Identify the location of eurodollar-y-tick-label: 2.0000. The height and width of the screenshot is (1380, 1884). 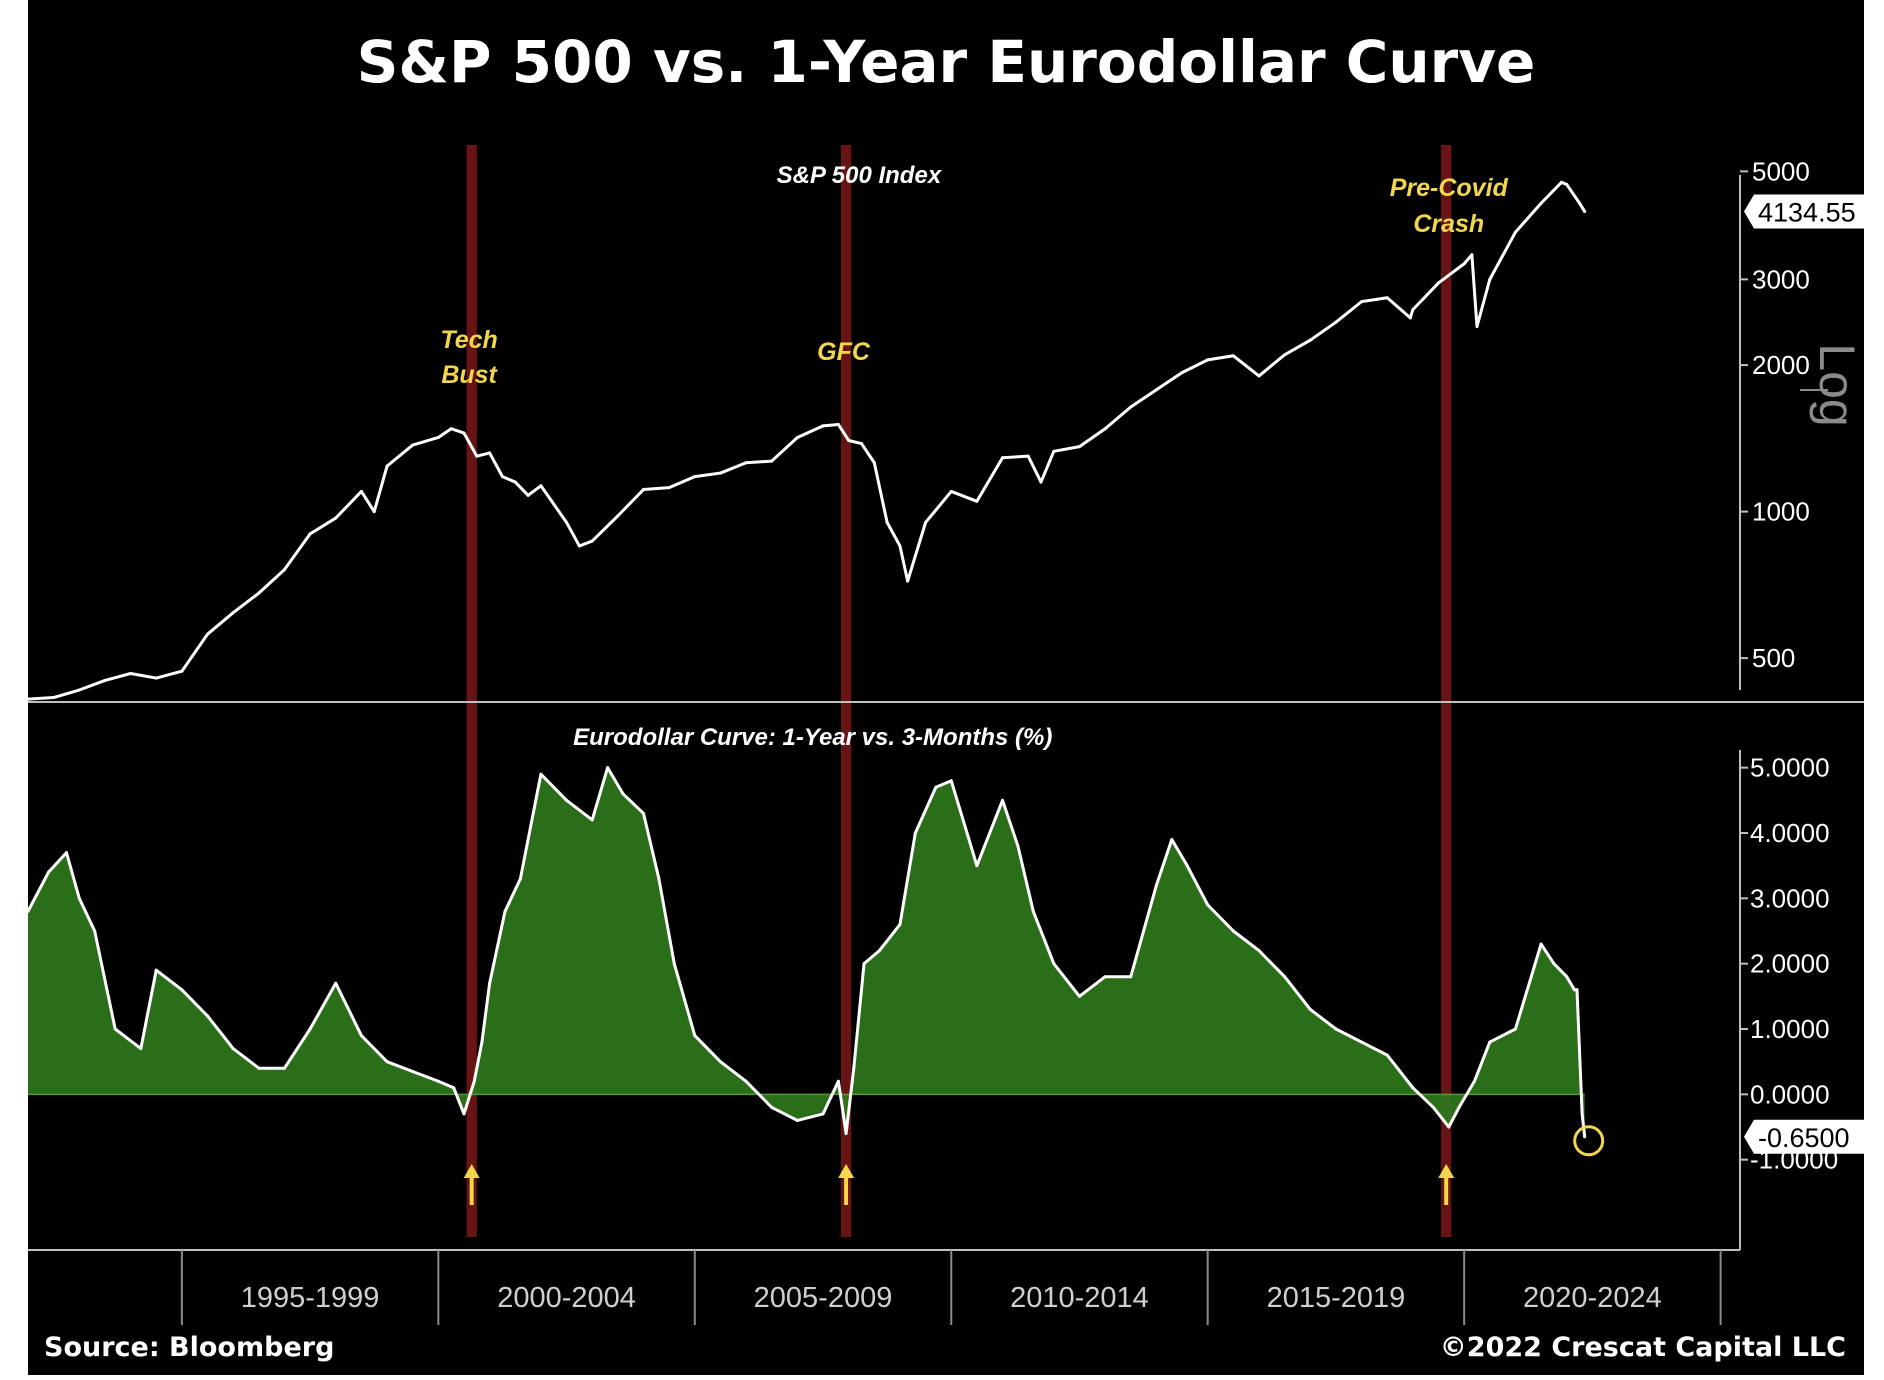
(1790, 964).